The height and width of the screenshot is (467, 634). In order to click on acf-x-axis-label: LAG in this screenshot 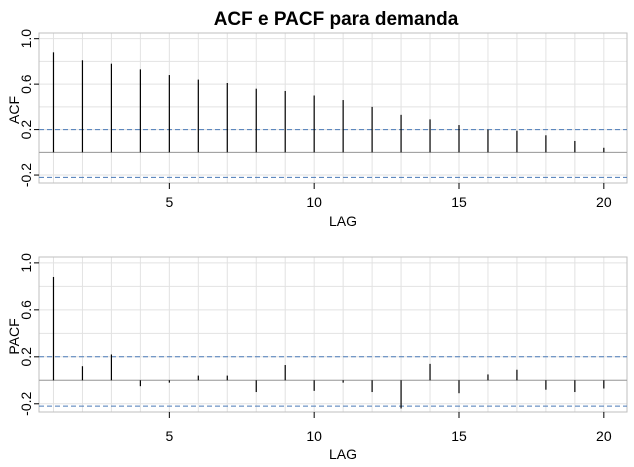, I will do `click(343, 221)`.